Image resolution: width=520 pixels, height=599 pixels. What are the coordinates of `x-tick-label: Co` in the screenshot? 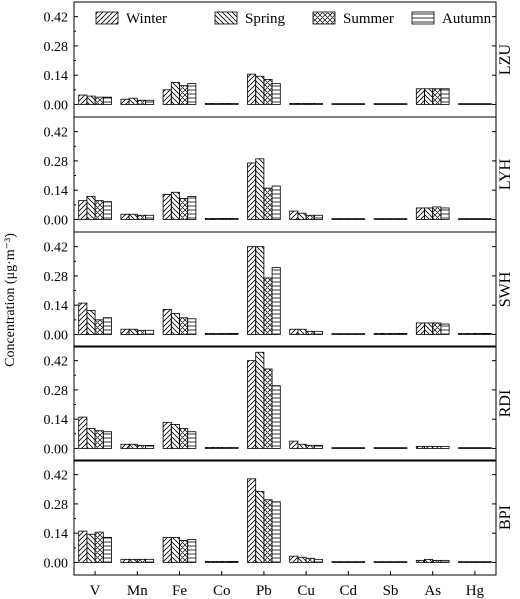 It's located at (222, 591).